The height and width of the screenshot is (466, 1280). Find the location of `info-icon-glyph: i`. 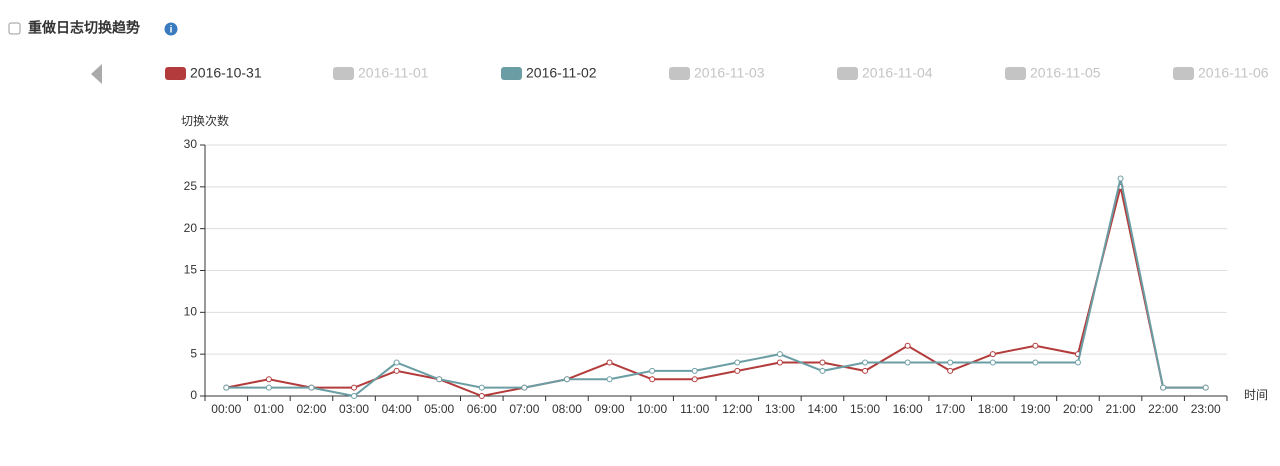

info-icon-glyph: i is located at coordinates (171, 30).